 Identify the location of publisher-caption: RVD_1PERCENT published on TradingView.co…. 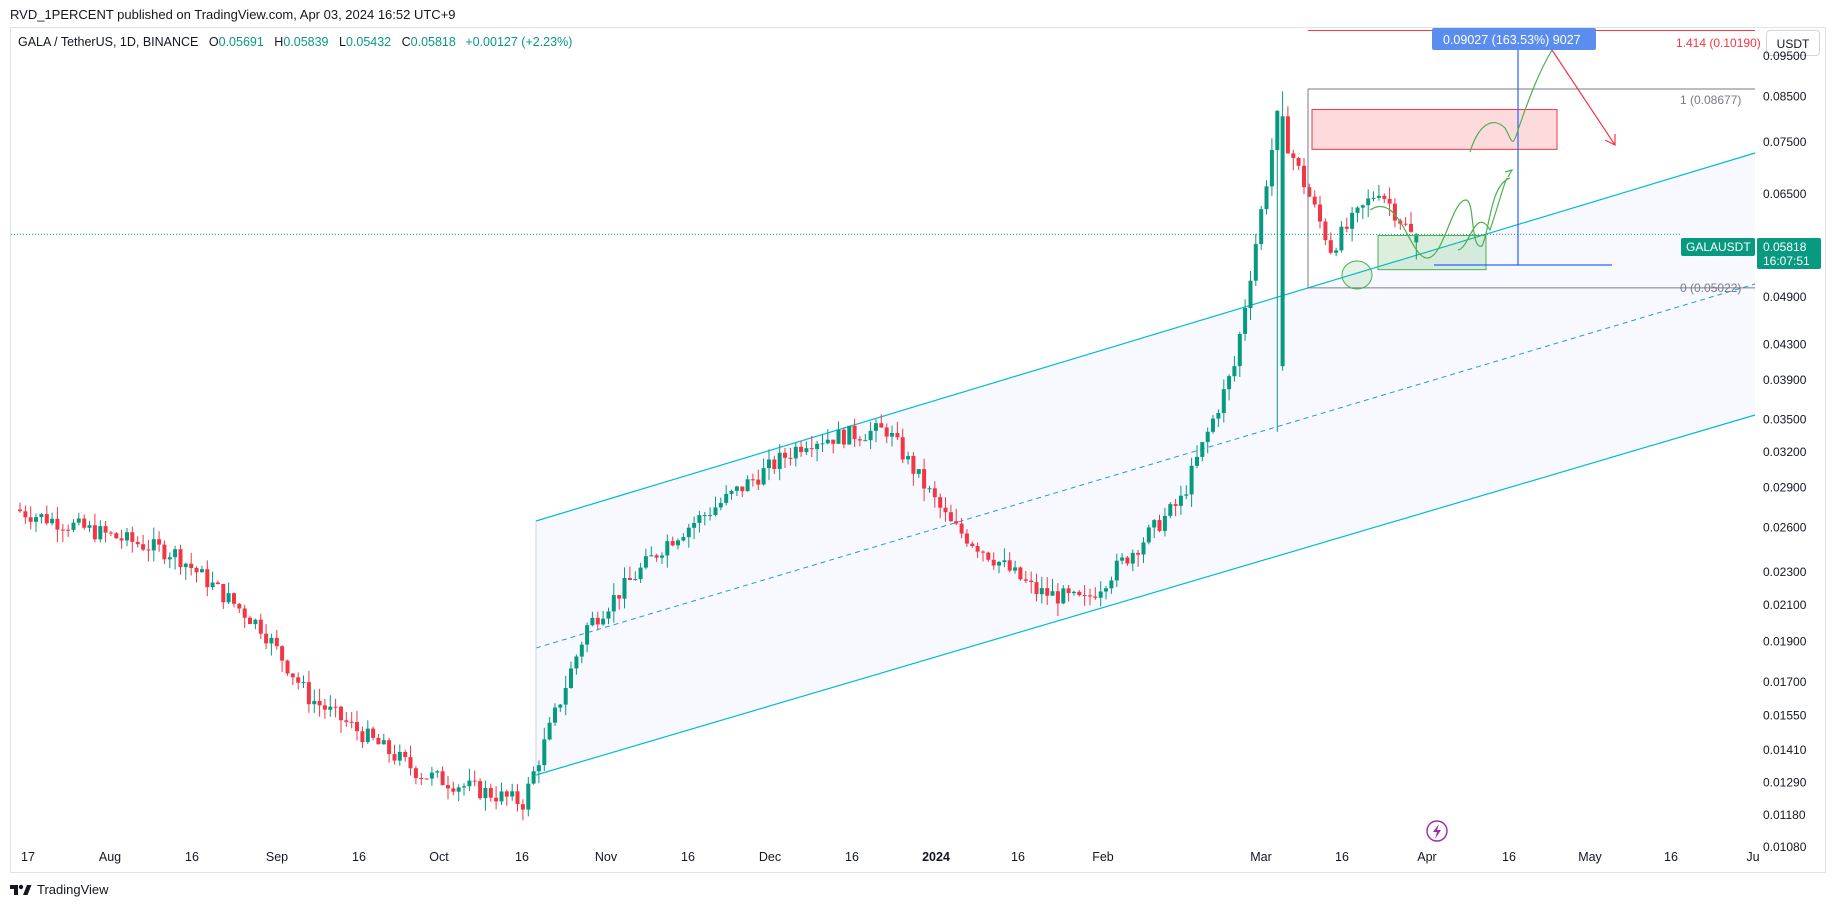
(233, 14).